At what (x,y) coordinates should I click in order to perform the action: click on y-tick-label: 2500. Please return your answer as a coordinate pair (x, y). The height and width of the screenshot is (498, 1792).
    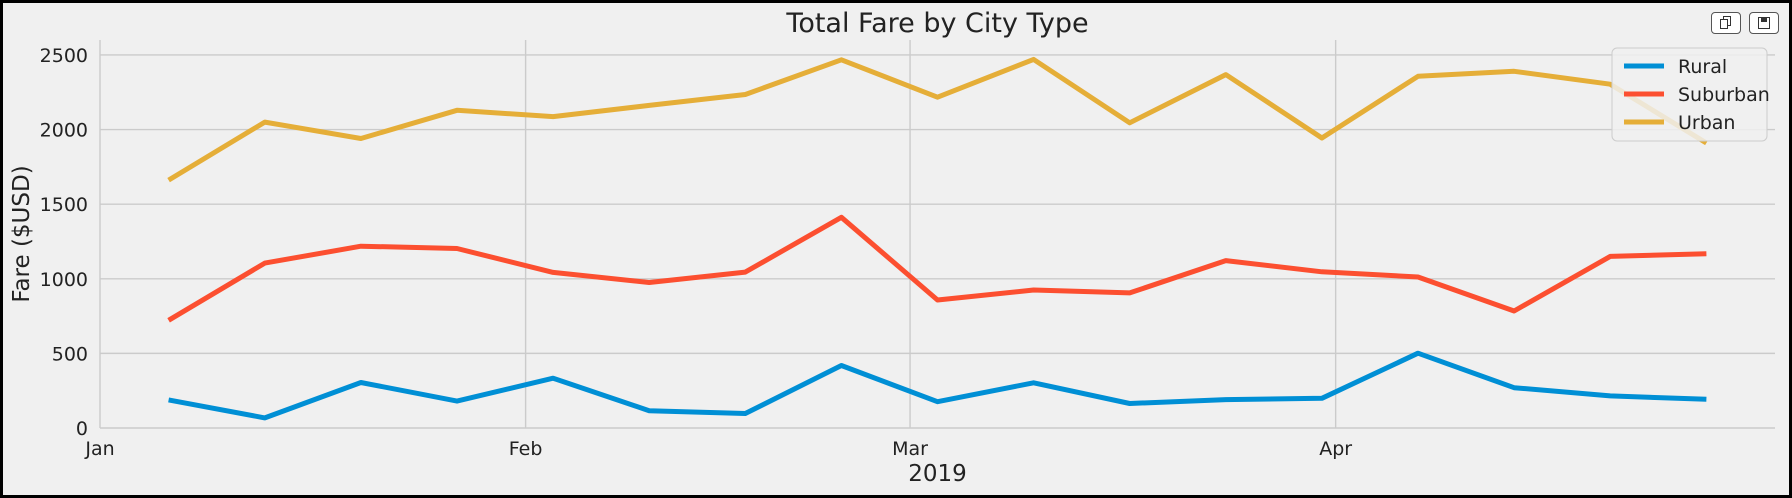
    Looking at the image, I should click on (64, 56).